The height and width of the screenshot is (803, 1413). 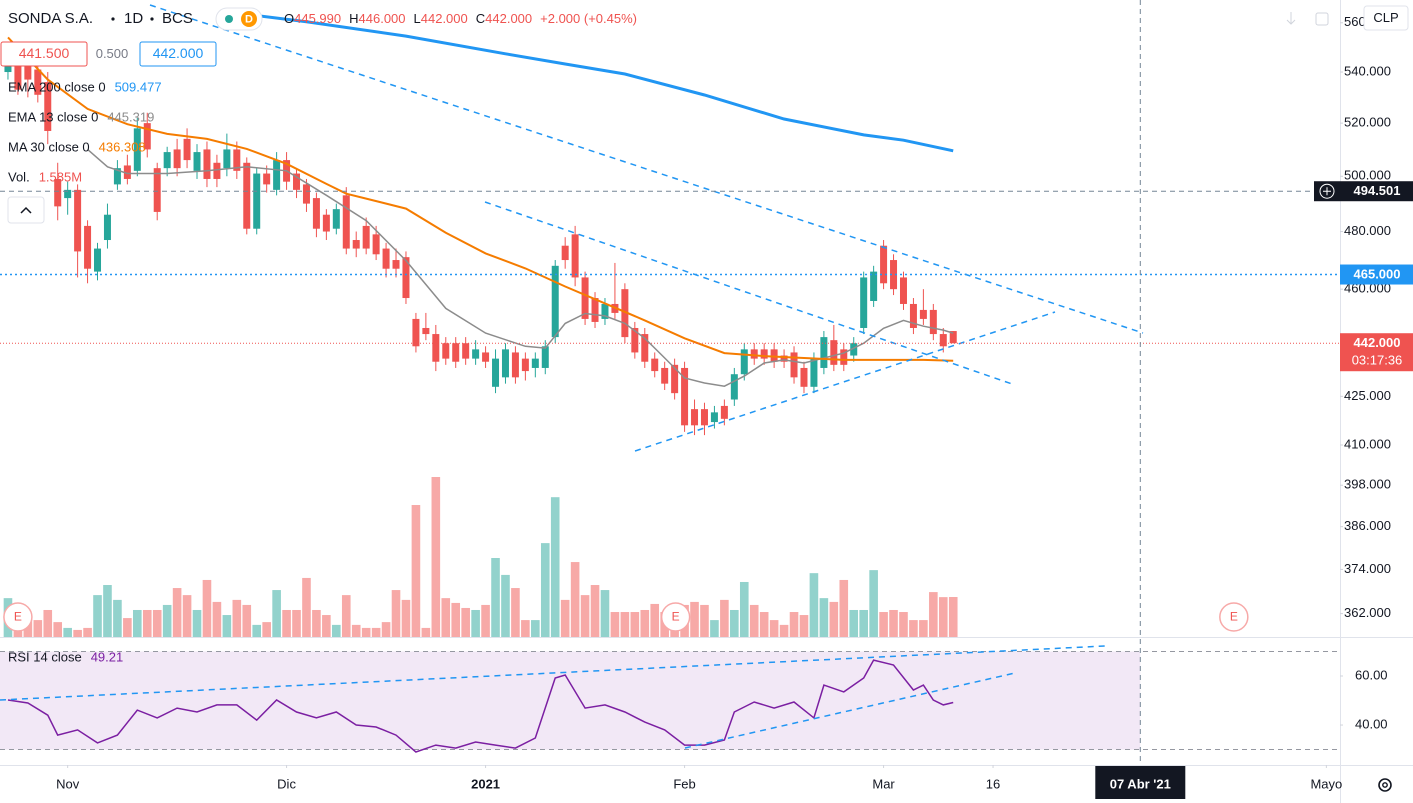 What do you see at coordinates (133, 18) in the screenshot?
I see `interval: 1D` at bounding box center [133, 18].